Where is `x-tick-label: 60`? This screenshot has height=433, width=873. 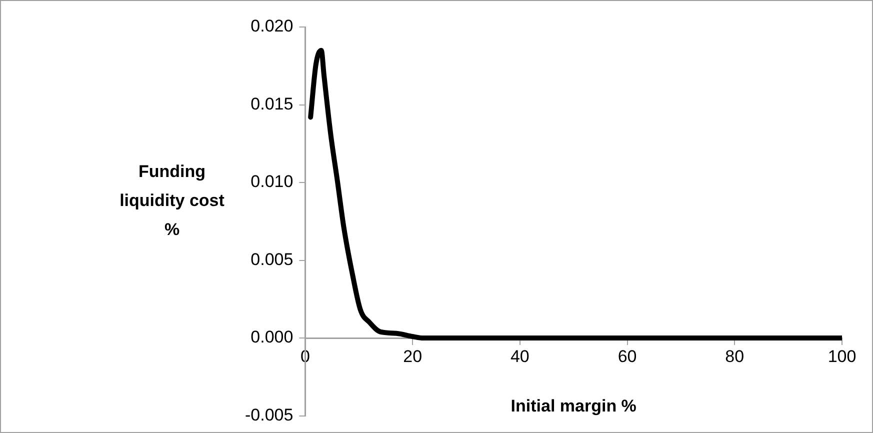 x-tick-label: 60 is located at coordinates (627, 356).